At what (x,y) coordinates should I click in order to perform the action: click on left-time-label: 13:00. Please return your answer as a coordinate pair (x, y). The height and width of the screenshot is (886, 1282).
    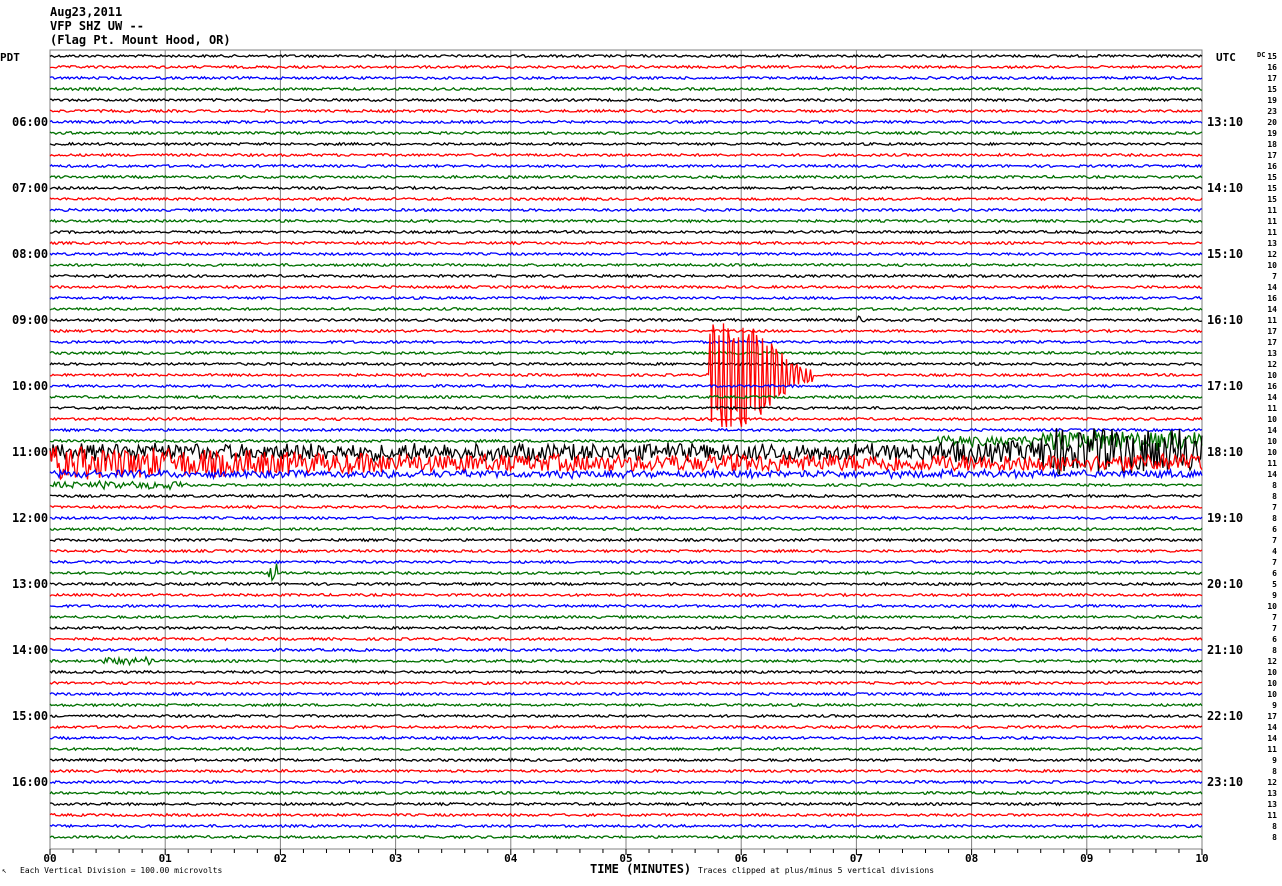
    Looking at the image, I should click on (30, 584).